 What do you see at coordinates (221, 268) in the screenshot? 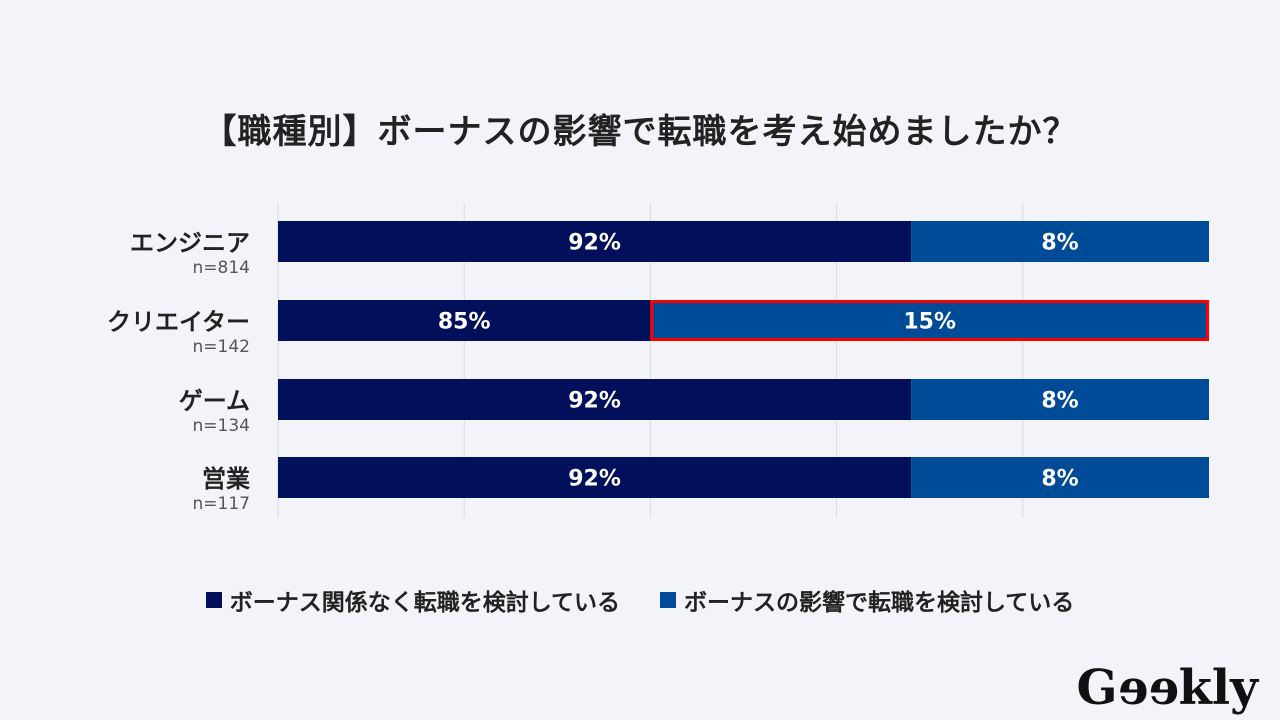
I see `sample-size: n=814` at bounding box center [221, 268].